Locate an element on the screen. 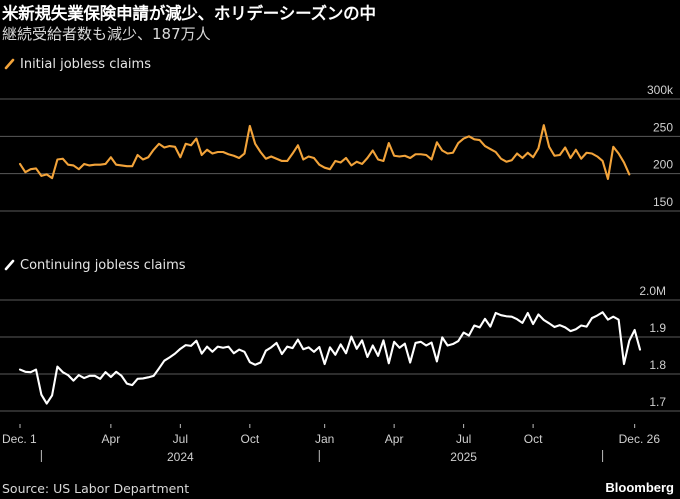  x-year-label: 2025 is located at coordinates (463, 457).